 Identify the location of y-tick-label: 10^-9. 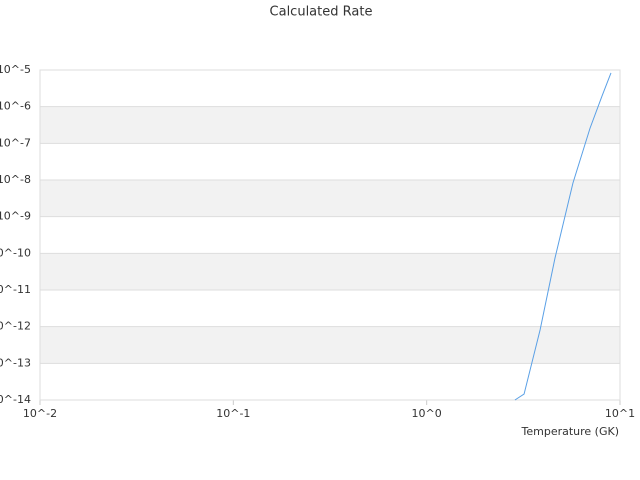
(15, 216).